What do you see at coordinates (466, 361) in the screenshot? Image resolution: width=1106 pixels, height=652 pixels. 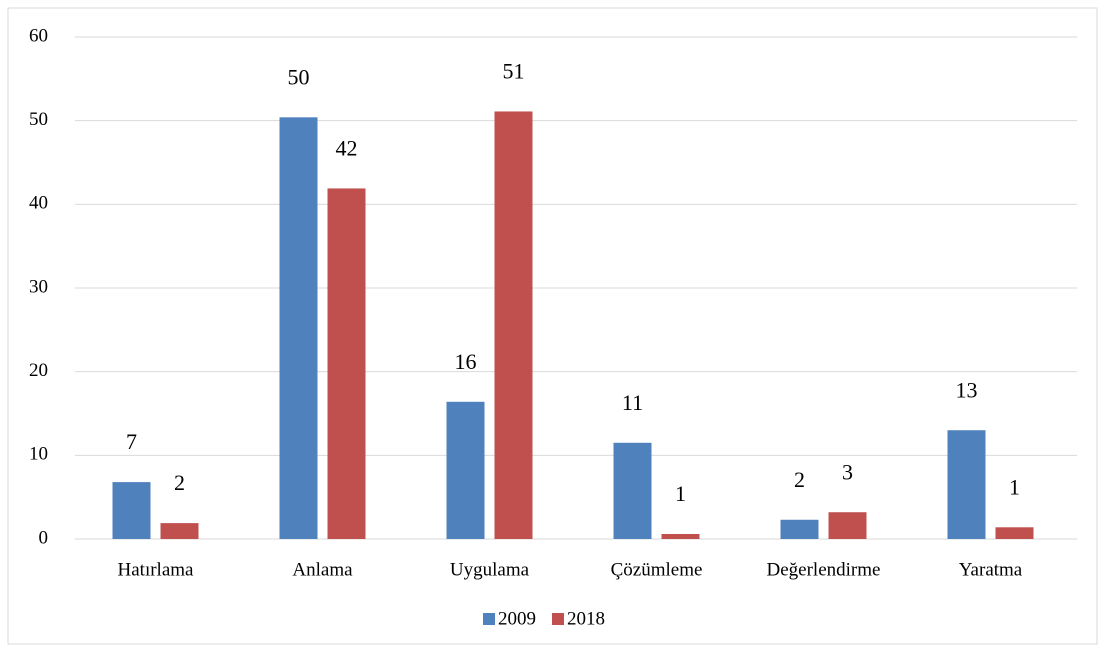 I see `data-label: 16` at bounding box center [466, 361].